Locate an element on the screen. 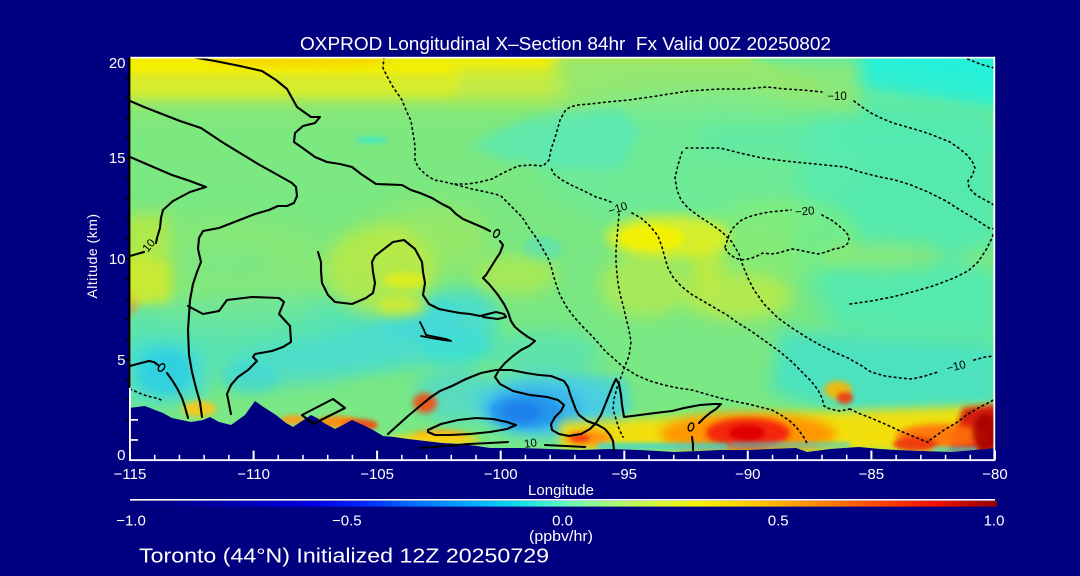  svg-text: 0.5 is located at coordinates (778, 521).